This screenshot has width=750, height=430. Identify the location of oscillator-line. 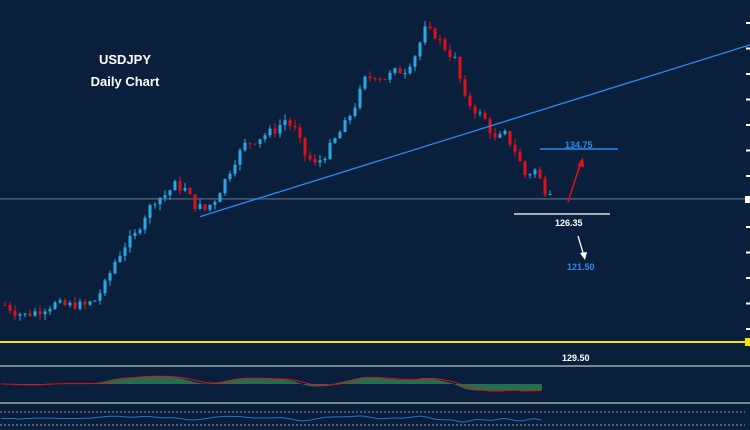
(271, 419).